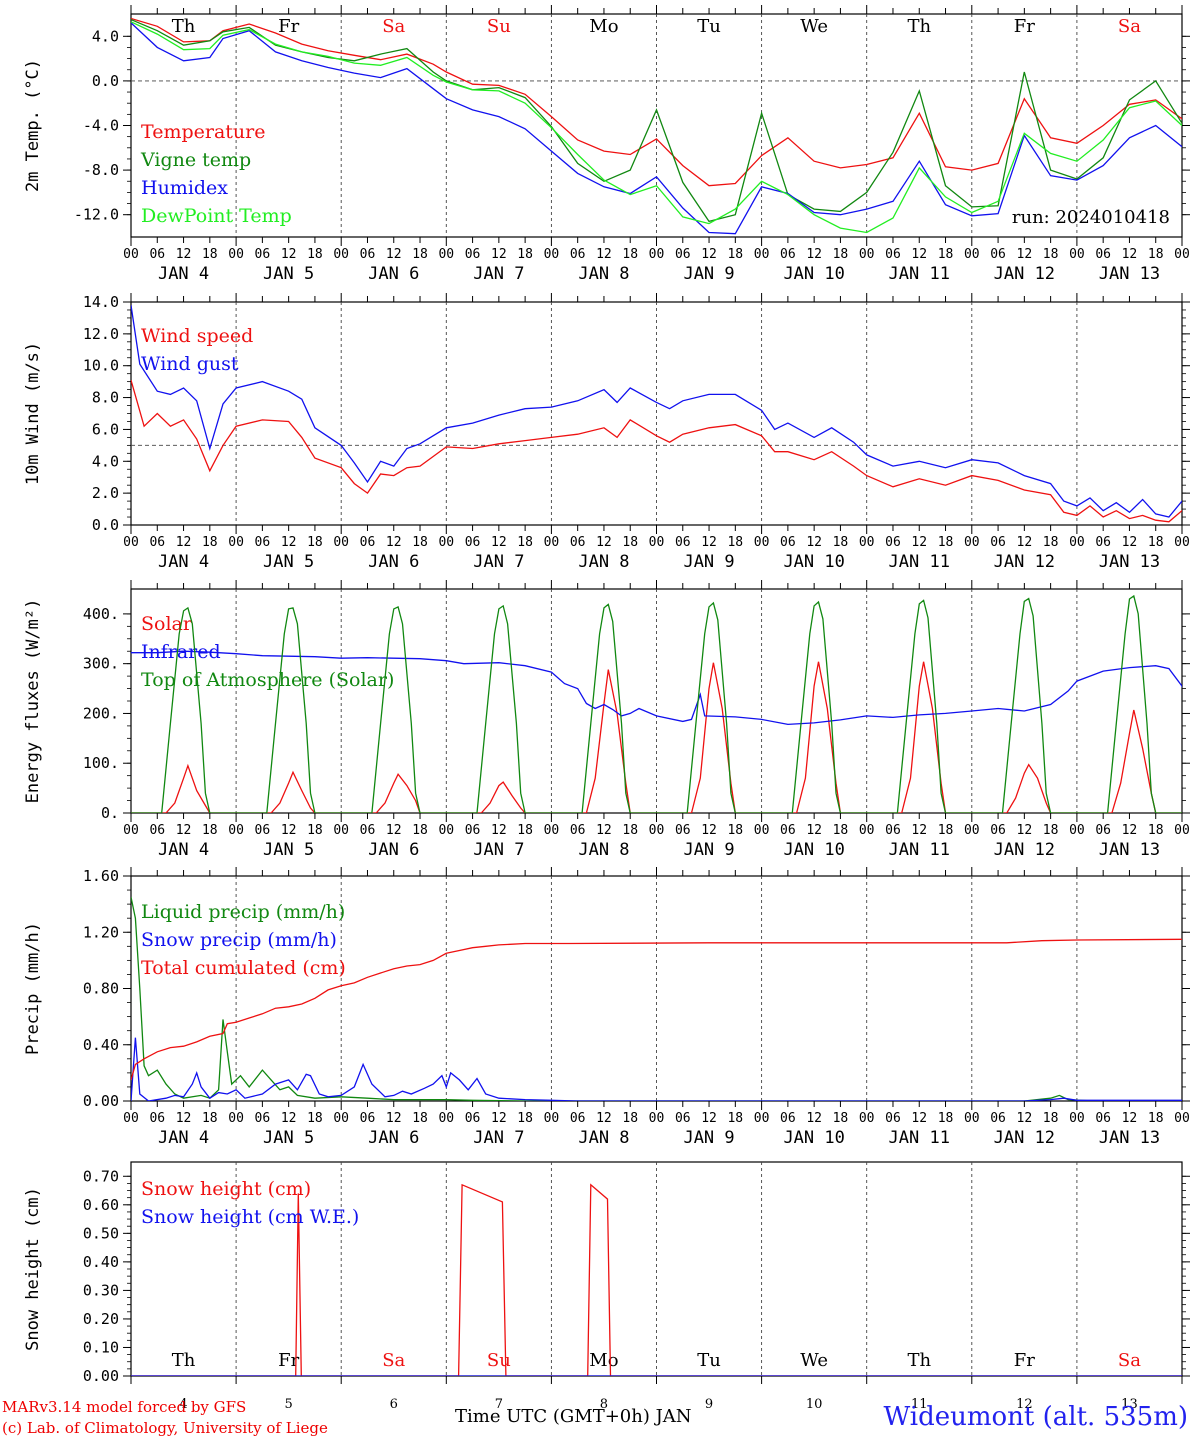  What do you see at coordinates (184, 188) in the screenshot?
I see `temp-legend-2: Humidex` at bounding box center [184, 188].